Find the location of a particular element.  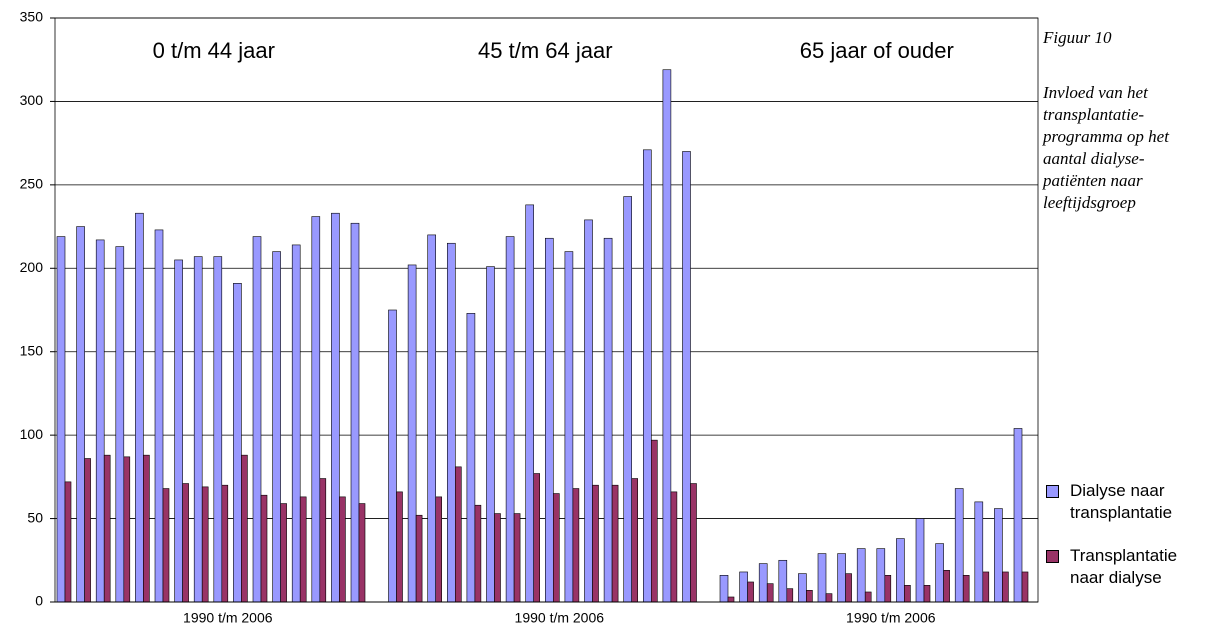

y-tick-label: 300 is located at coordinates (32, 100).